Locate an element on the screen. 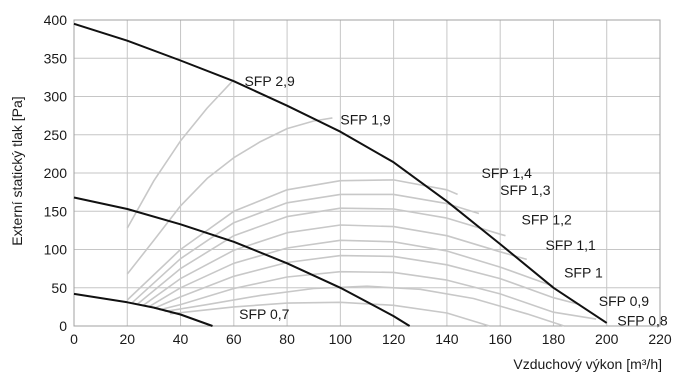  x-axis-label: Vzduchový výkon [m³/h] is located at coordinates (587, 364).